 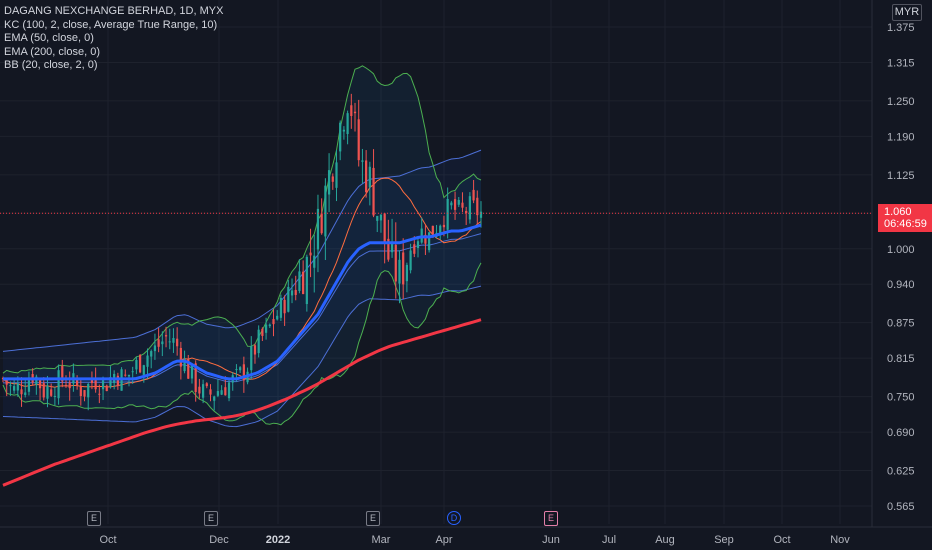 I want to click on symbol-title: DAGANG NEXCHANGE BERHAD, 1D, MYX, so click(x=114, y=11).